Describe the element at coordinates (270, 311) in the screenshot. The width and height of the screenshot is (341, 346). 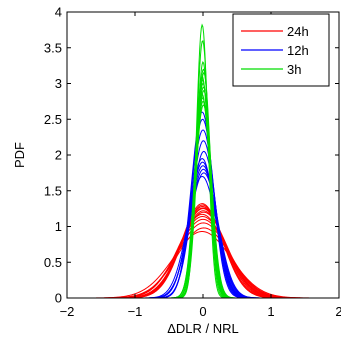
I see `x-tick-label: 1` at that location.